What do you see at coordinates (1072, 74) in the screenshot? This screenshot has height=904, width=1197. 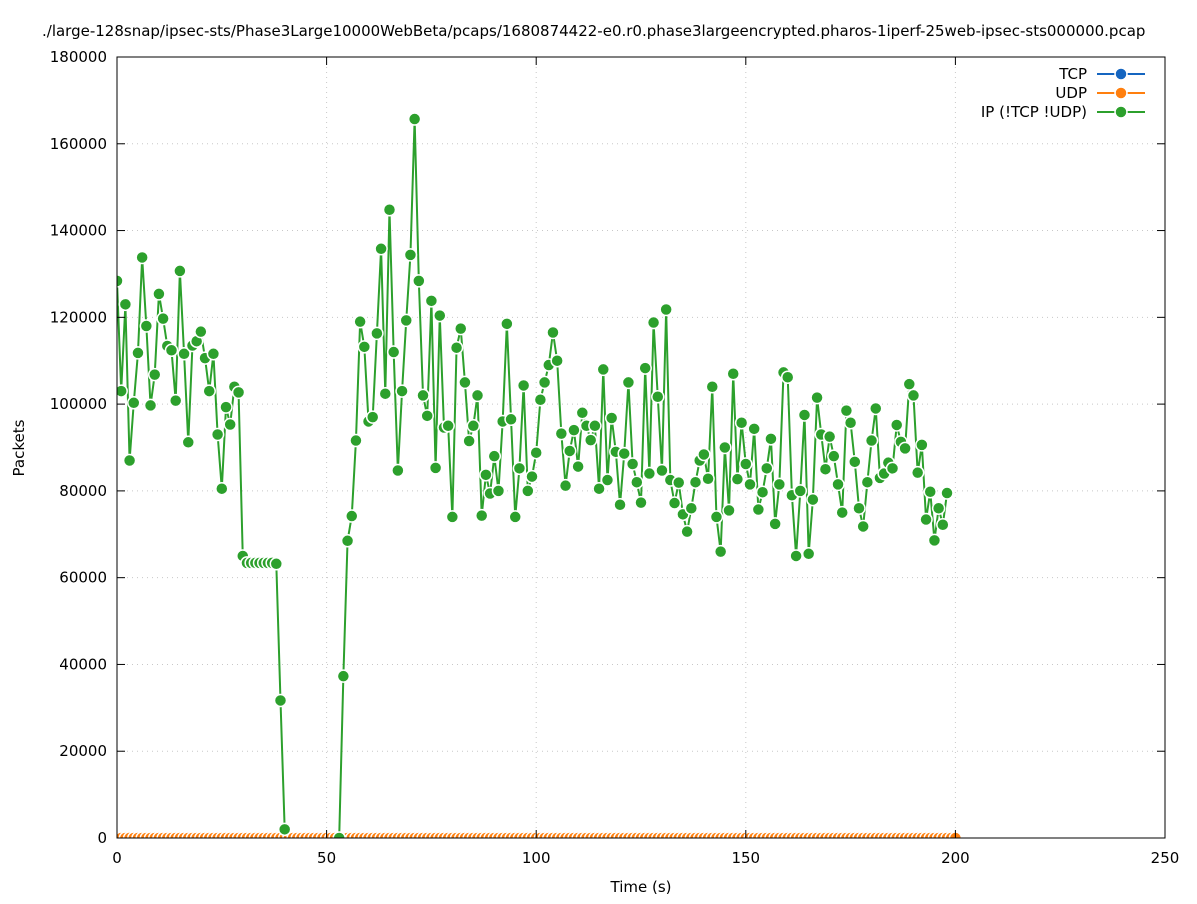 I see `legend-label: TCP` at bounding box center [1072, 74].